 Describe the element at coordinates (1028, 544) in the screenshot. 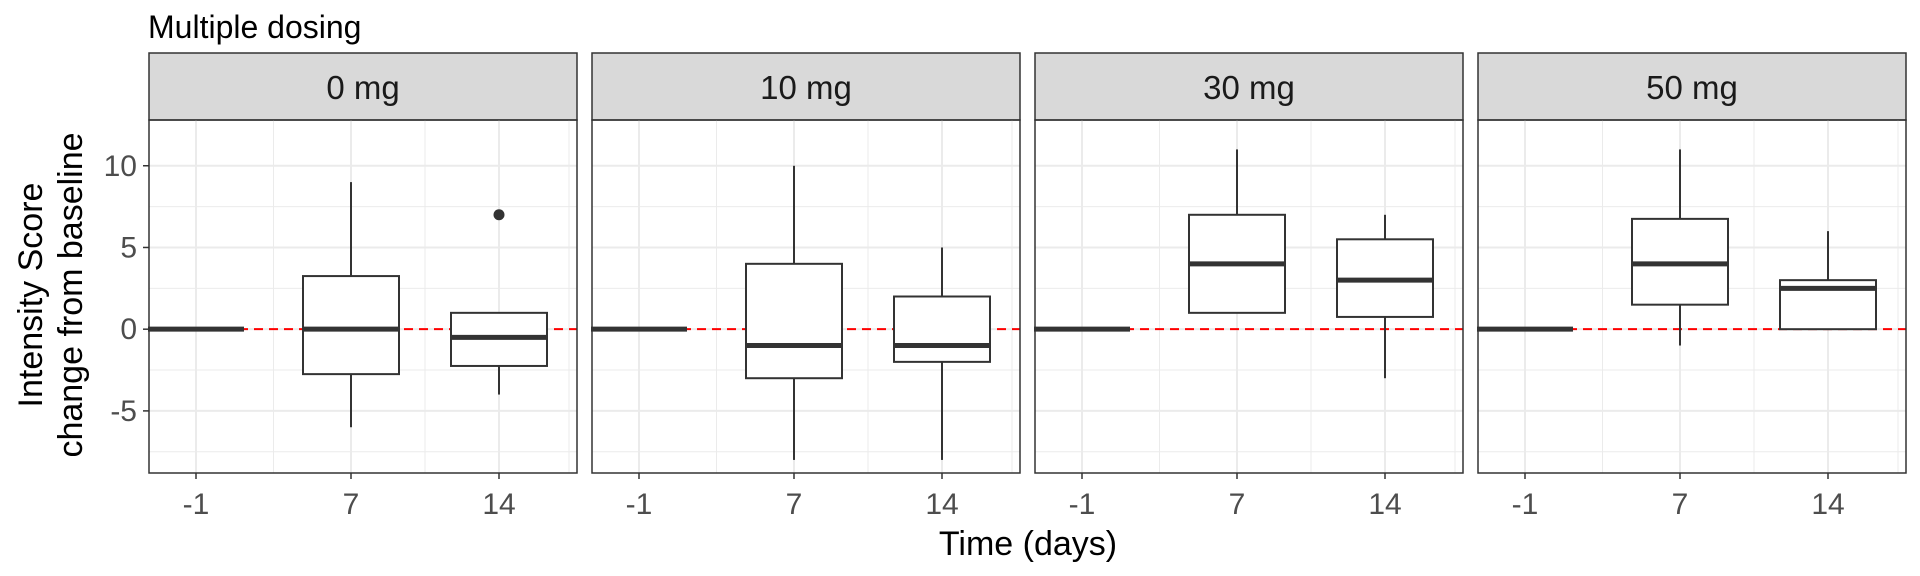

I see `x-axis-title: Time (days)` at that location.